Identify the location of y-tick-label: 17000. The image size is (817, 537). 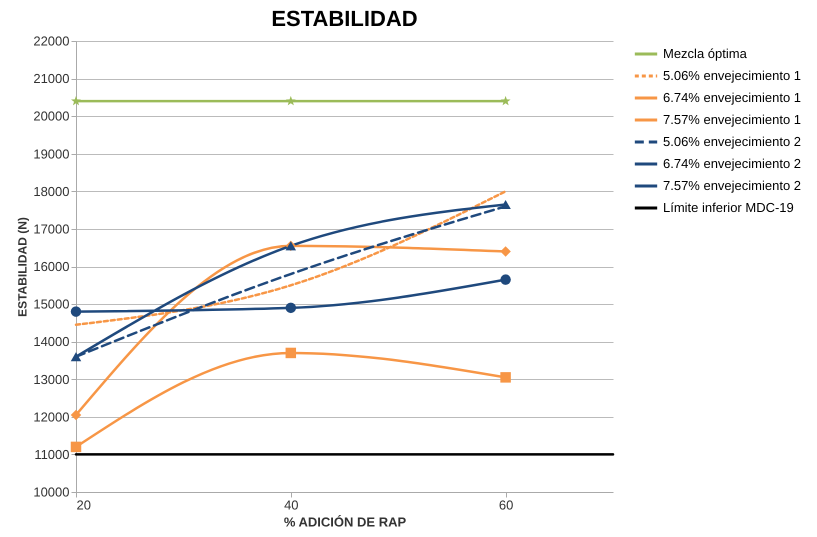
(51, 228).